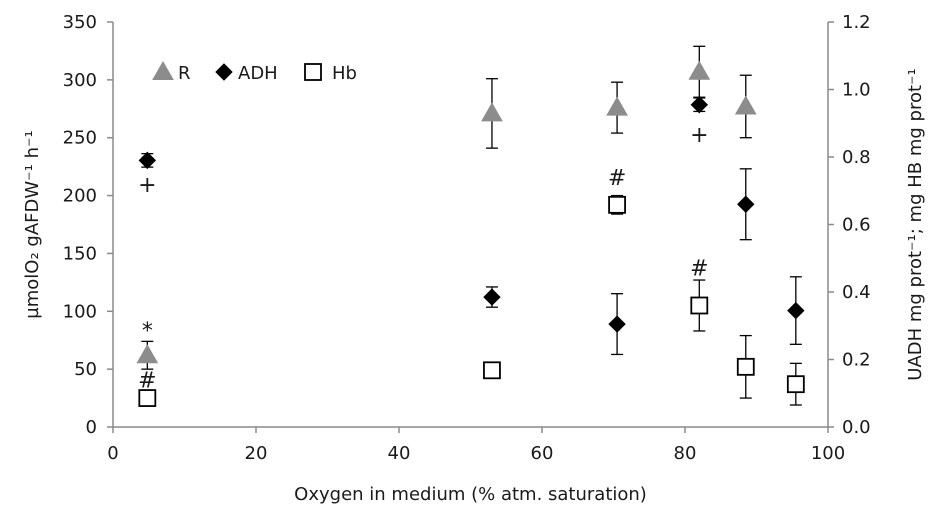 This screenshot has width=932, height=505. What do you see at coordinates (85, 369) in the screenshot?
I see `y-left-tick-label: 50` at bounding box center [85, 369].